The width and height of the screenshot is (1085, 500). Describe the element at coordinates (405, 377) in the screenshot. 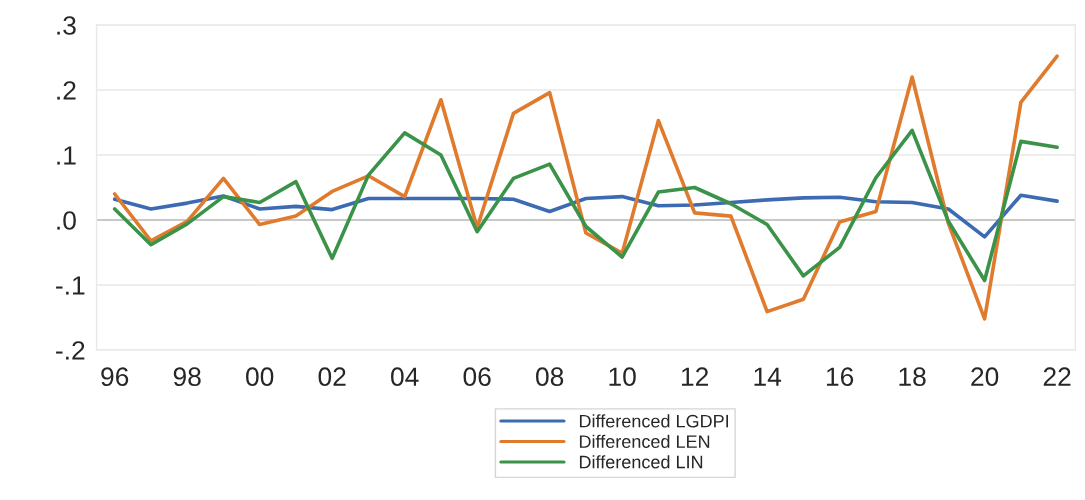

I see `x-tick-label: 04` at that location.